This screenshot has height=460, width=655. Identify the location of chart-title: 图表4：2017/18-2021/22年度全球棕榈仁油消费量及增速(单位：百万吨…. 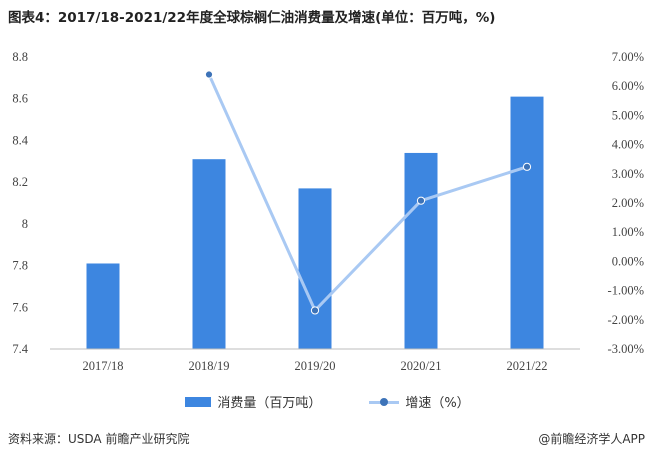
(252, 18).